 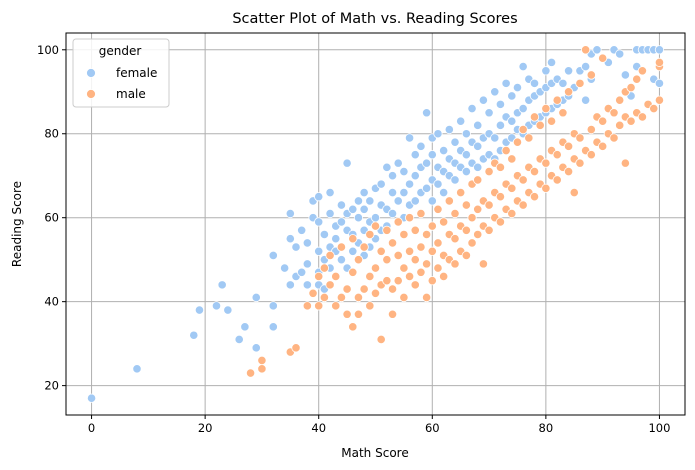 What do you see at coordinates (17, 224) in the screenshot?
I see `y-axis-label: Reading Score` at bounding box center [17, 224].